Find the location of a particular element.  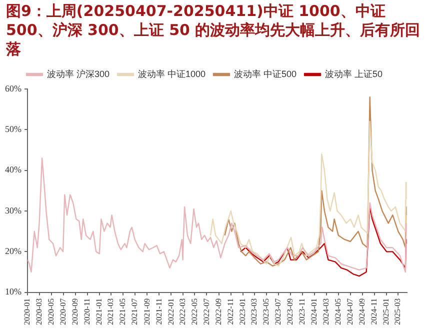

x-tick-label: 2024-01 is located at coordinates (314, 312).